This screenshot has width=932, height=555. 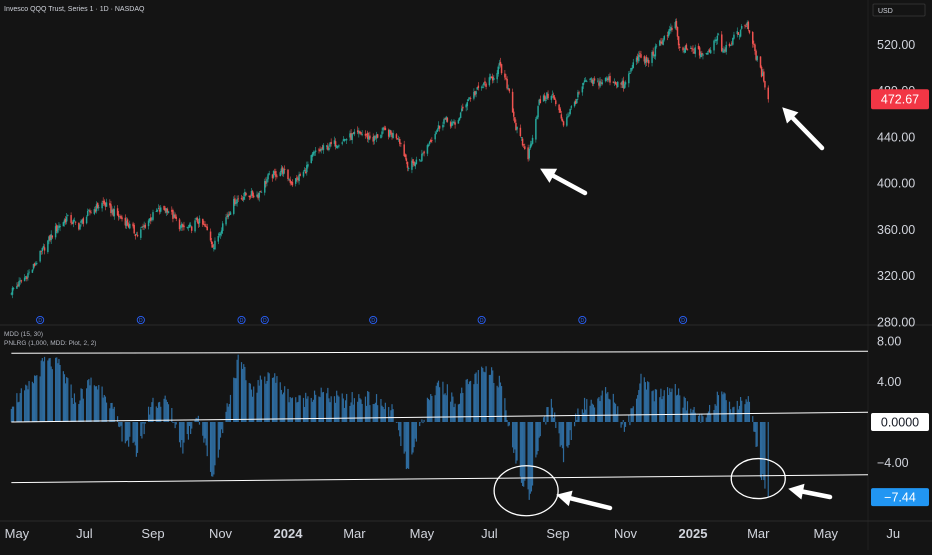 I want to click on dividend-event-letter: D, so click(x=583, y=321).